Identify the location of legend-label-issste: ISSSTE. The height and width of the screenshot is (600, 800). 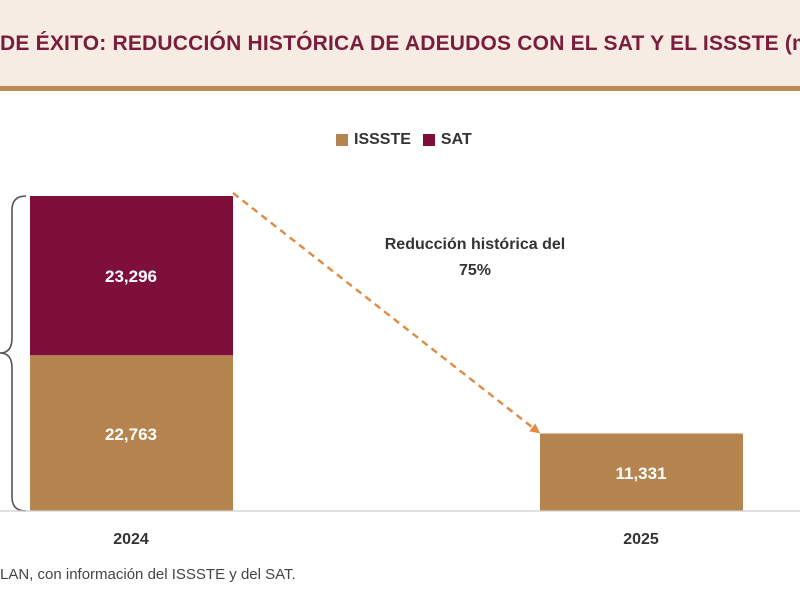
(382, 139).